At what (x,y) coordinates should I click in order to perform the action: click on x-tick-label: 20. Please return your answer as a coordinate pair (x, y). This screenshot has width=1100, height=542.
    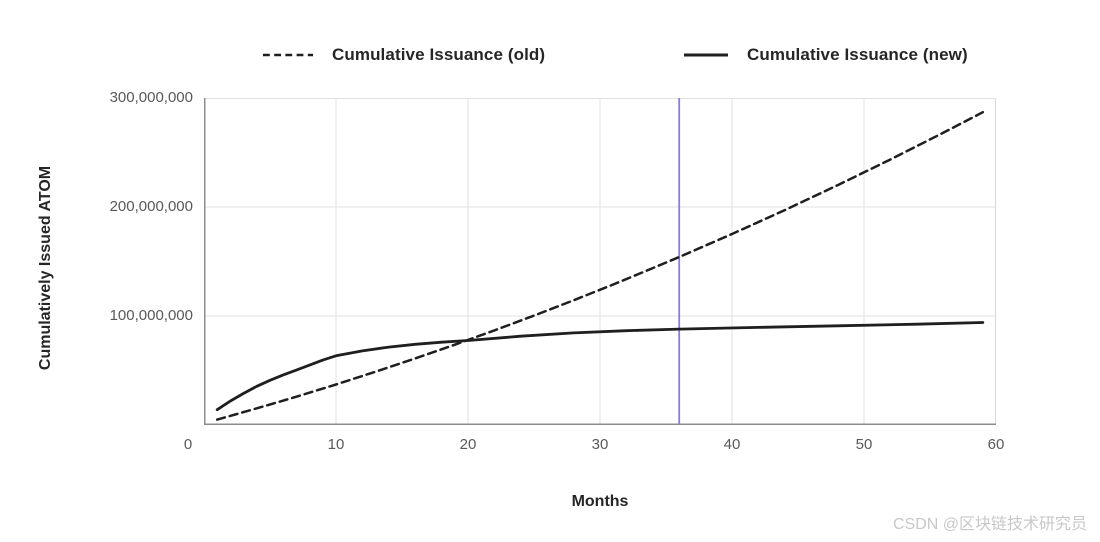
    Looking at the image, I should click on (468, 444).